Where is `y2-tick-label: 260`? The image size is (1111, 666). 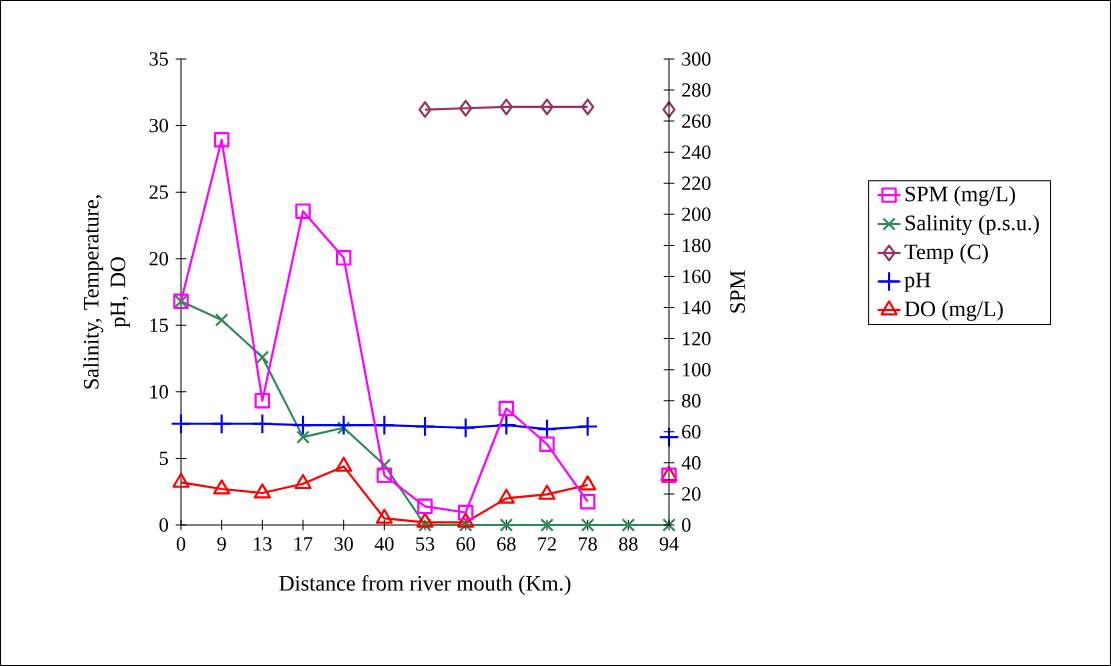
y2-tick-label: 260 is located at coordinates (696, 121).